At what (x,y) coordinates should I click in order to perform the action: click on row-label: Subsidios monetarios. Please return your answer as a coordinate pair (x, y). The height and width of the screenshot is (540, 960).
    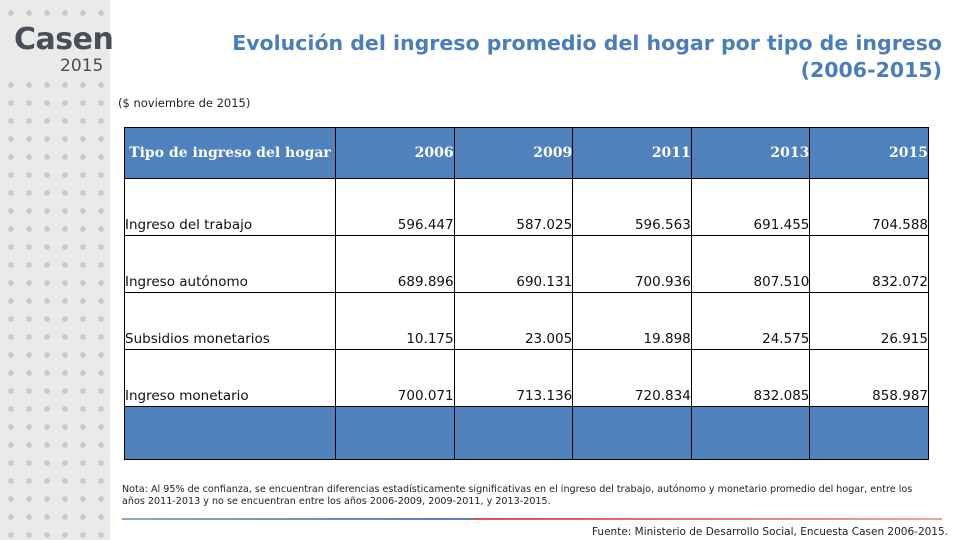
    Looking at the image, I should click on (230, 321).